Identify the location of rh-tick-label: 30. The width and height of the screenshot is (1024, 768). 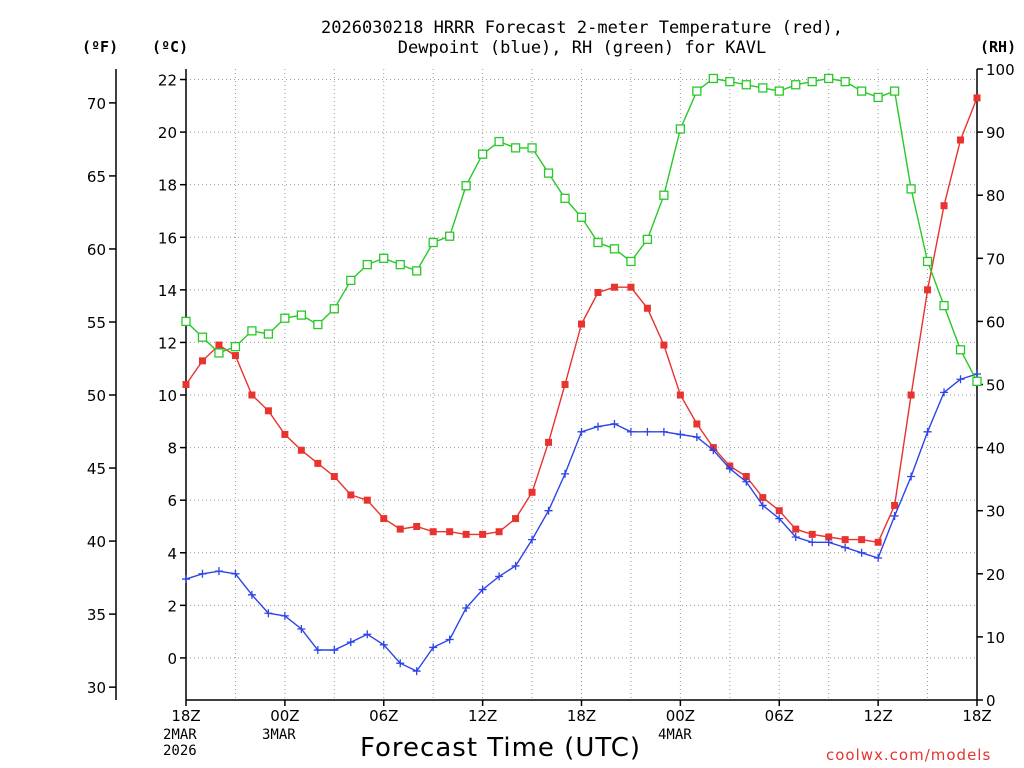
(995, 512).